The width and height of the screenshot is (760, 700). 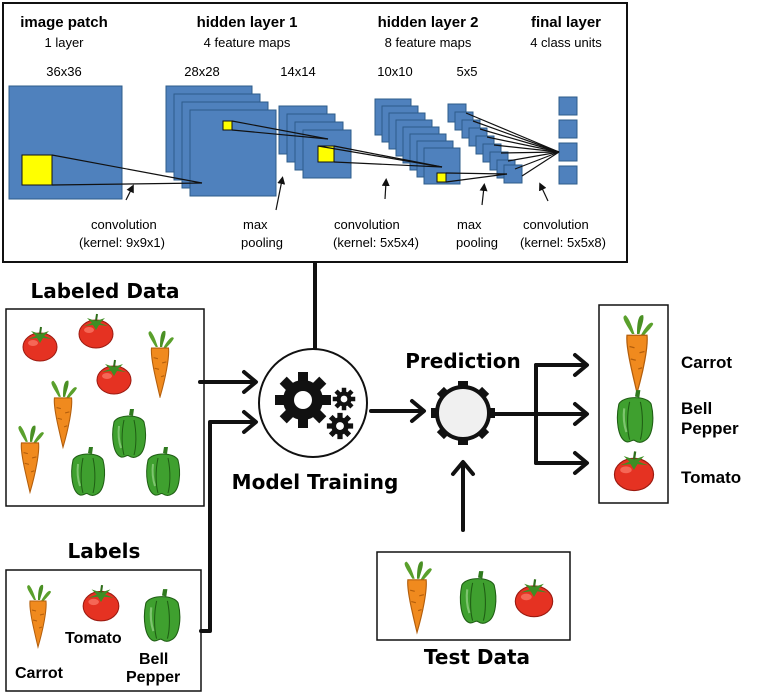 I want to click on prediction-label: Prediction, so click(x=463, y=361).